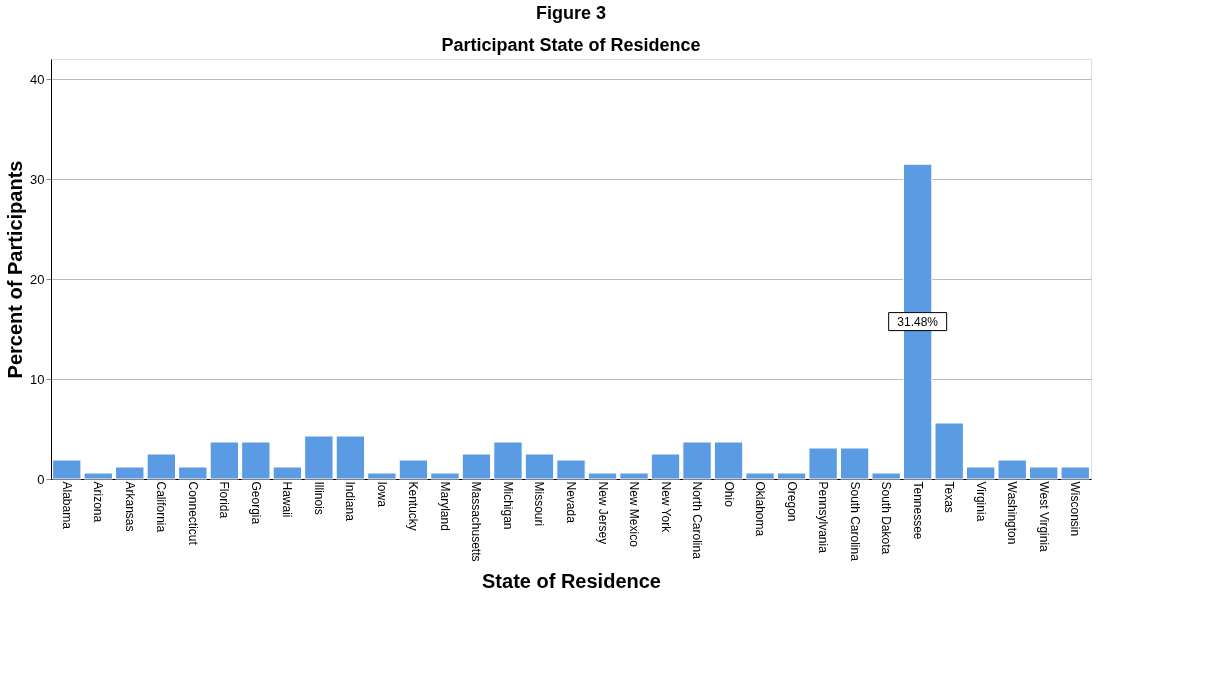  Describe the element at coordinates (41, 479) in the screenshot. I see `y-tick-label: 0` at that location.